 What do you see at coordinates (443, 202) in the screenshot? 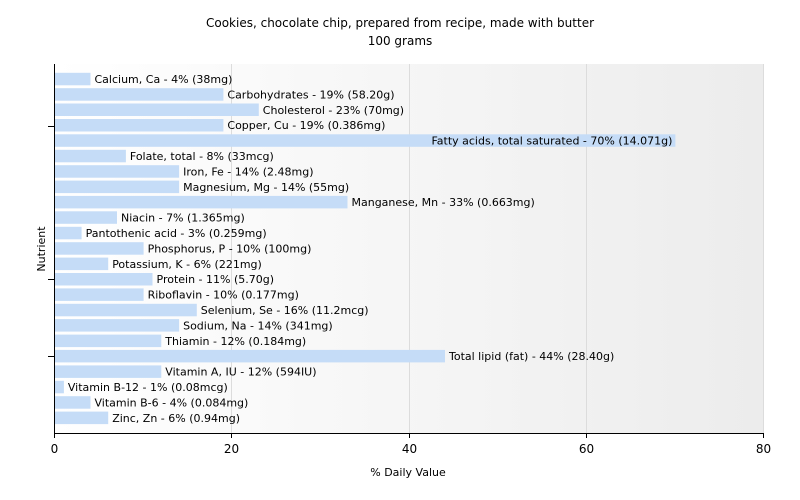
I see `bar-label: Manganese, Mn - 33% (0.663mg)` at bounding box center [443, 202].